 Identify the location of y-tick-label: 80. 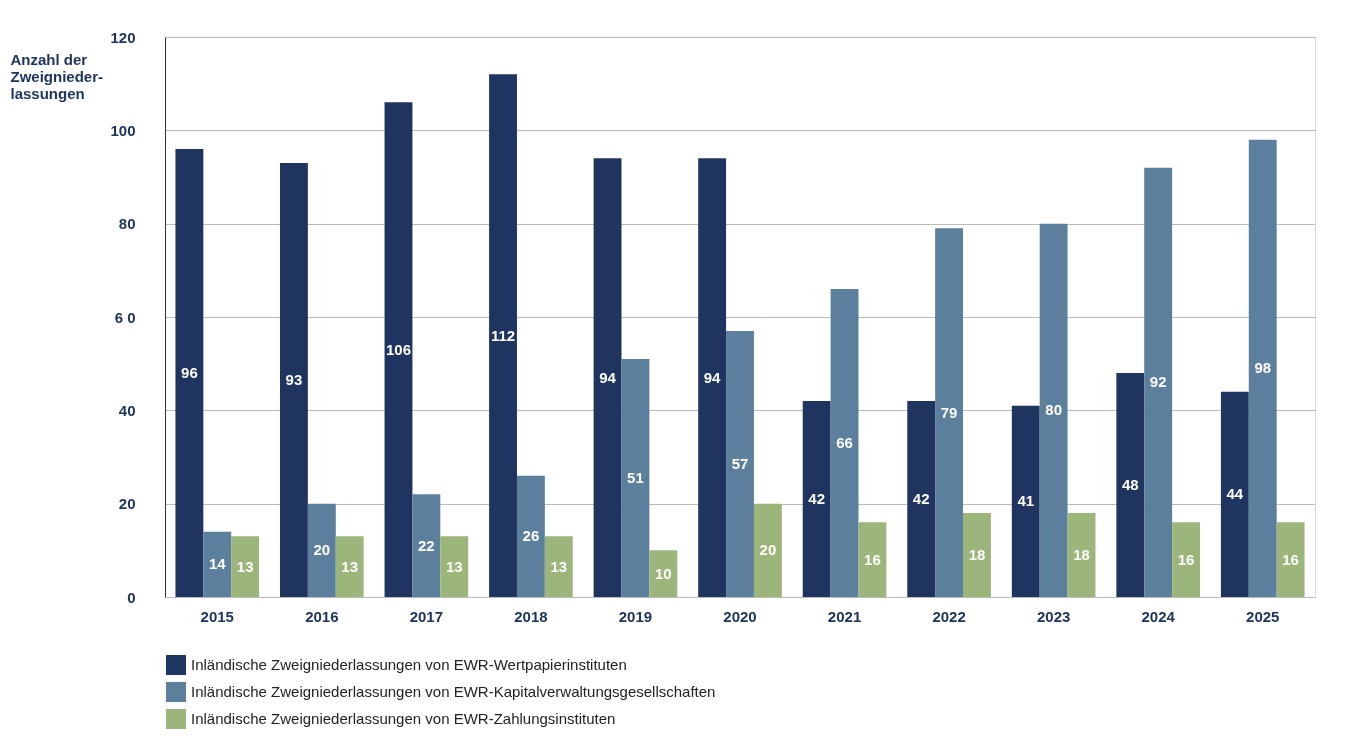
(127, 224).